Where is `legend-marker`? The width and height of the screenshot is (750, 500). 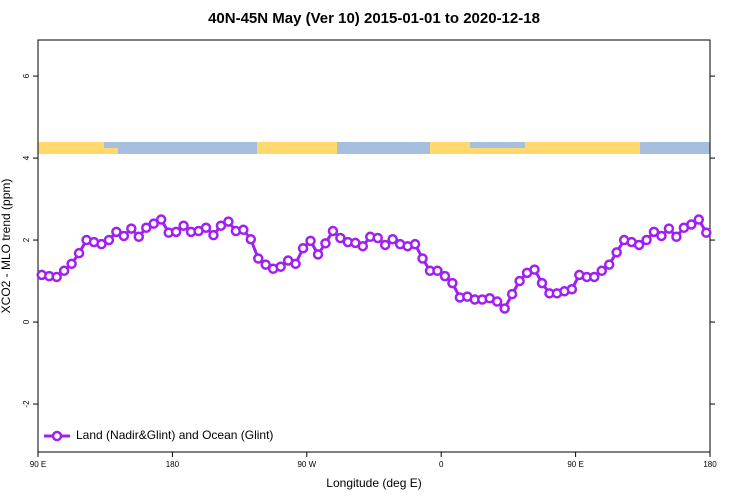
legend-marker is located at coordinates (57, 436).